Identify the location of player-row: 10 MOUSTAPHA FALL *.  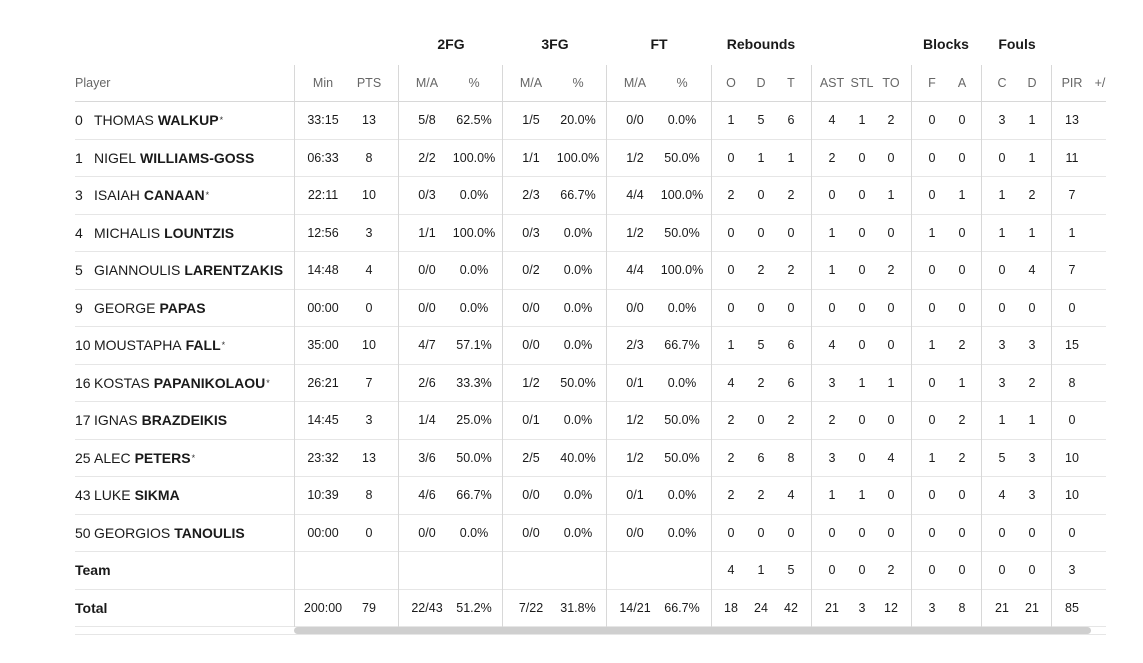
(184, 346).